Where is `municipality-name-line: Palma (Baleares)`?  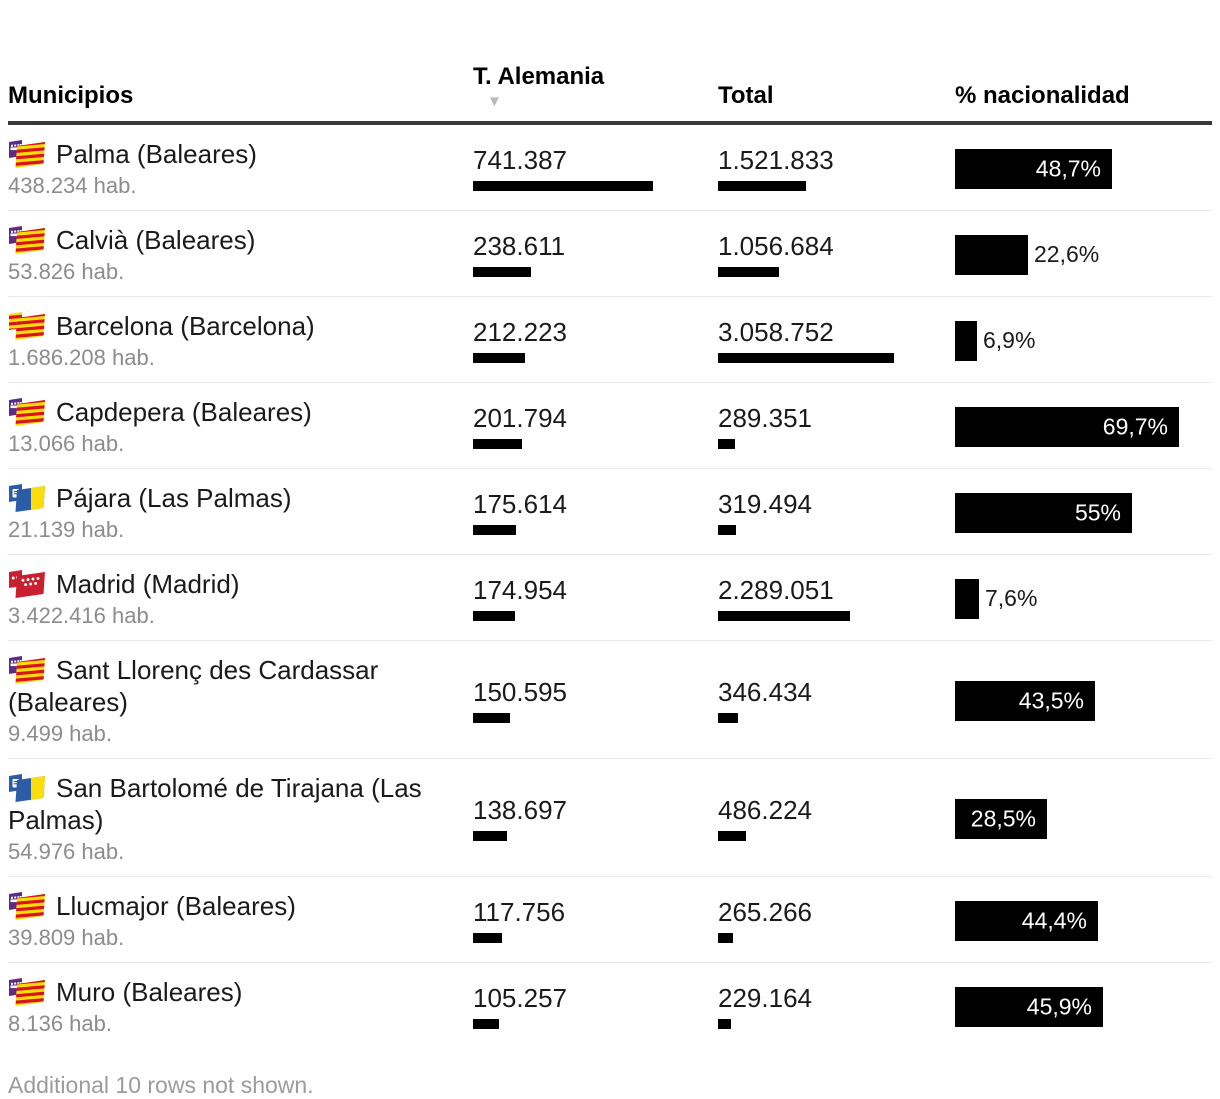
municipality-name-line: Palma (Baleares) is located at coordinates (139, 154).